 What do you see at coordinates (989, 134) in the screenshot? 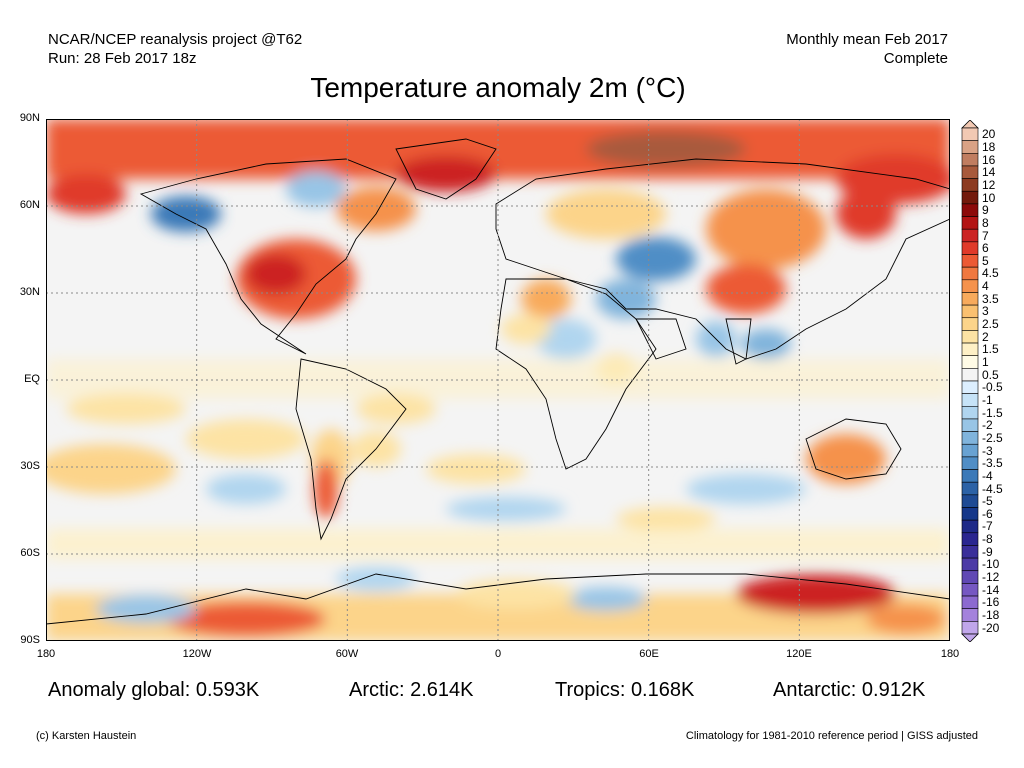
I see `colorbar-label: 20` at bounding box center [989, 134].